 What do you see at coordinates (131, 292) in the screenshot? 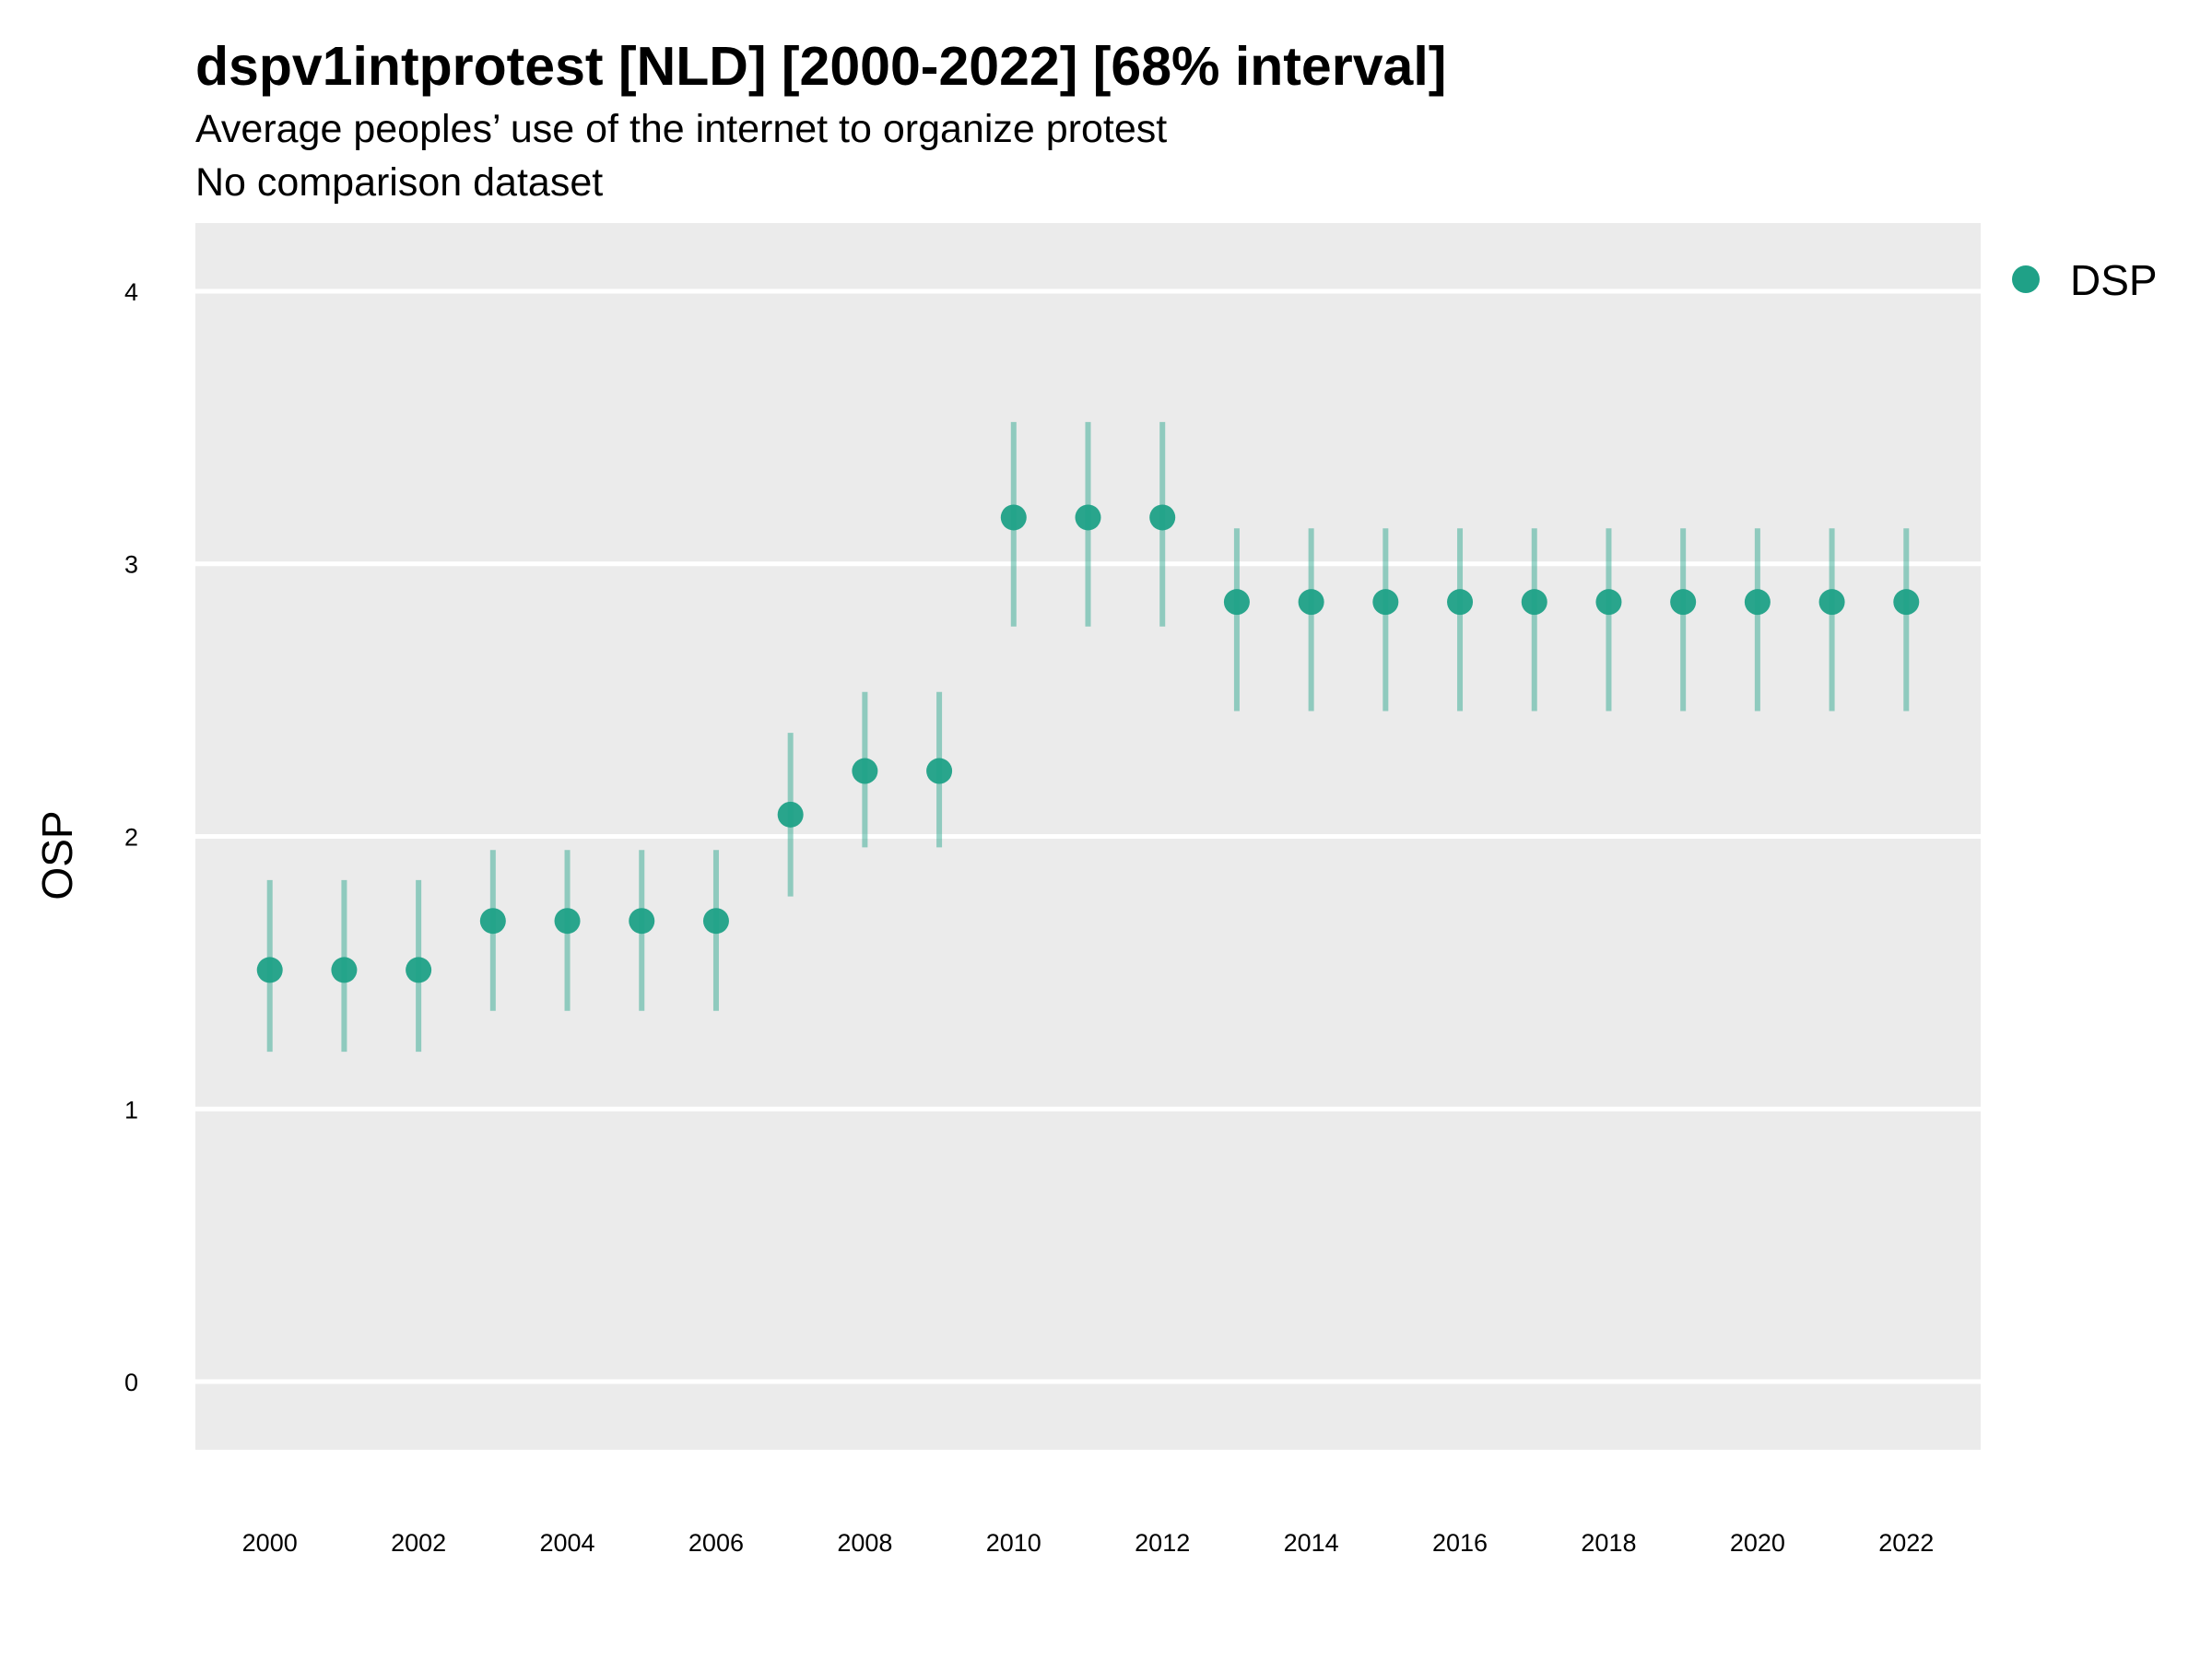
I see `y-tick-label: 4` at bounding box center [131, 292].